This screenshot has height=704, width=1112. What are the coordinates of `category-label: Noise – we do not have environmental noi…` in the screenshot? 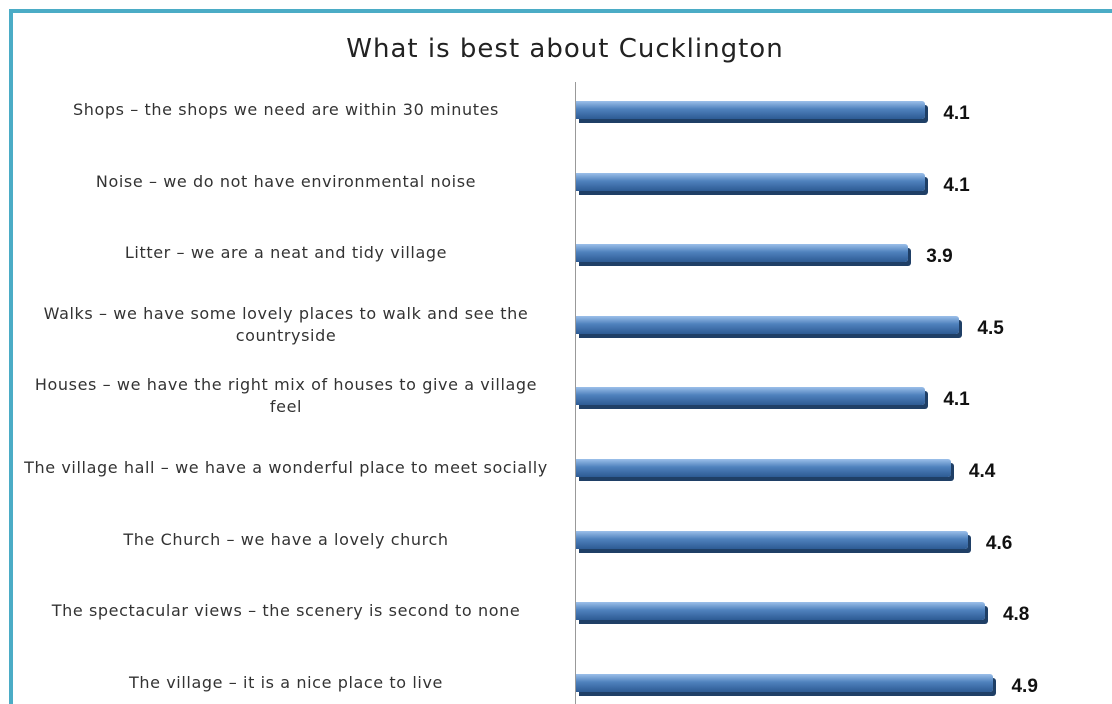 It's located at (286, 181).